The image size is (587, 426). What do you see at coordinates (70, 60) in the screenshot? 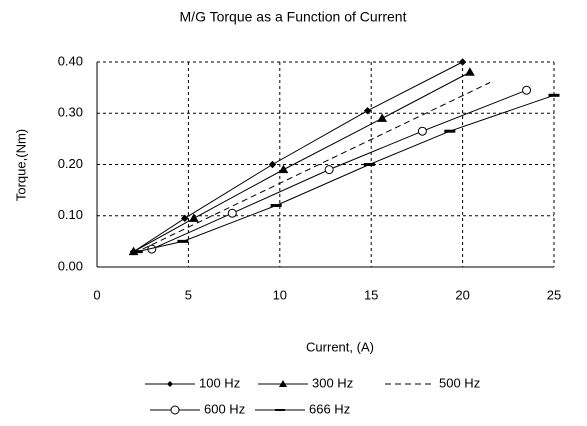
I see `y-tick-label: 0.40` at bounding box center [70, 60].